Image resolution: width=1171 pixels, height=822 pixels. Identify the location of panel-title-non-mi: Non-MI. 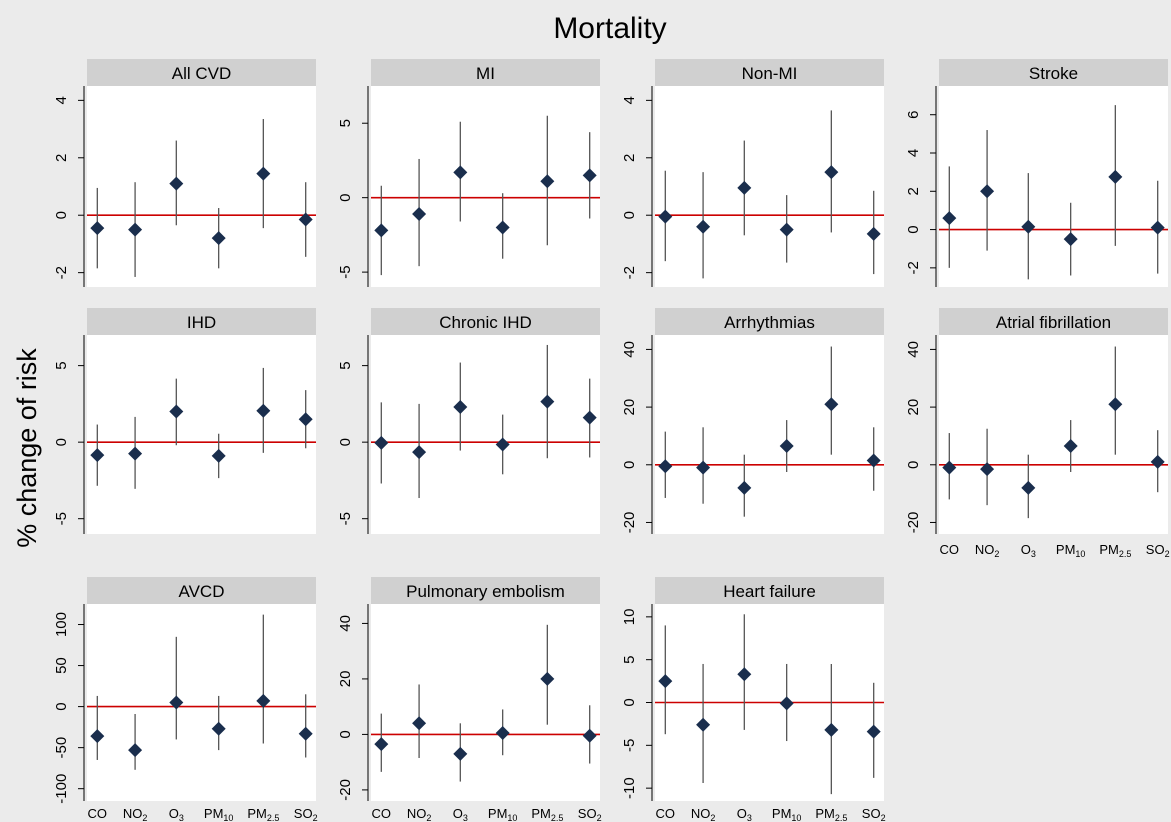
(770, 73).